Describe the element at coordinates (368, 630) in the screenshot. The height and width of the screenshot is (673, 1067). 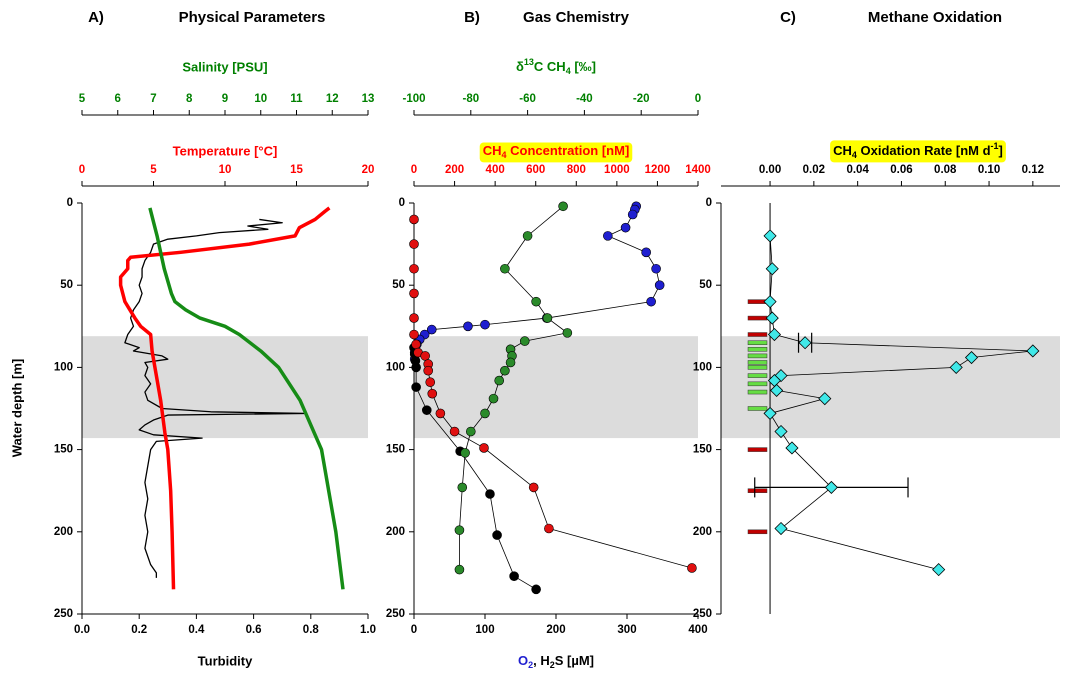
I see `x-tick-label: 1.0` at that location.